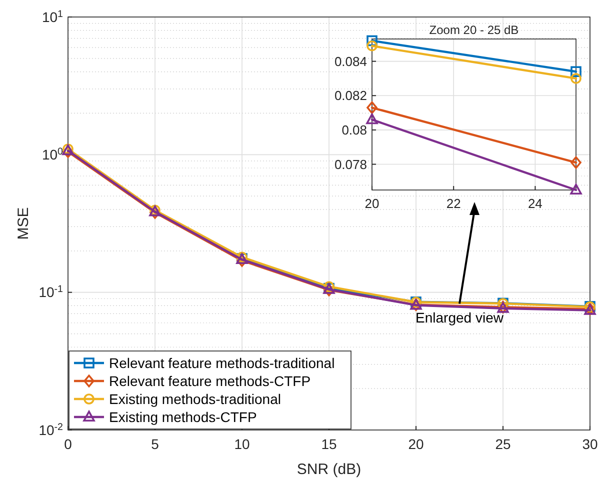 Image resolution: width=600 pixels, height=482 pixels. I want to click on y-tick-label: 0.082, so click(350, 96).